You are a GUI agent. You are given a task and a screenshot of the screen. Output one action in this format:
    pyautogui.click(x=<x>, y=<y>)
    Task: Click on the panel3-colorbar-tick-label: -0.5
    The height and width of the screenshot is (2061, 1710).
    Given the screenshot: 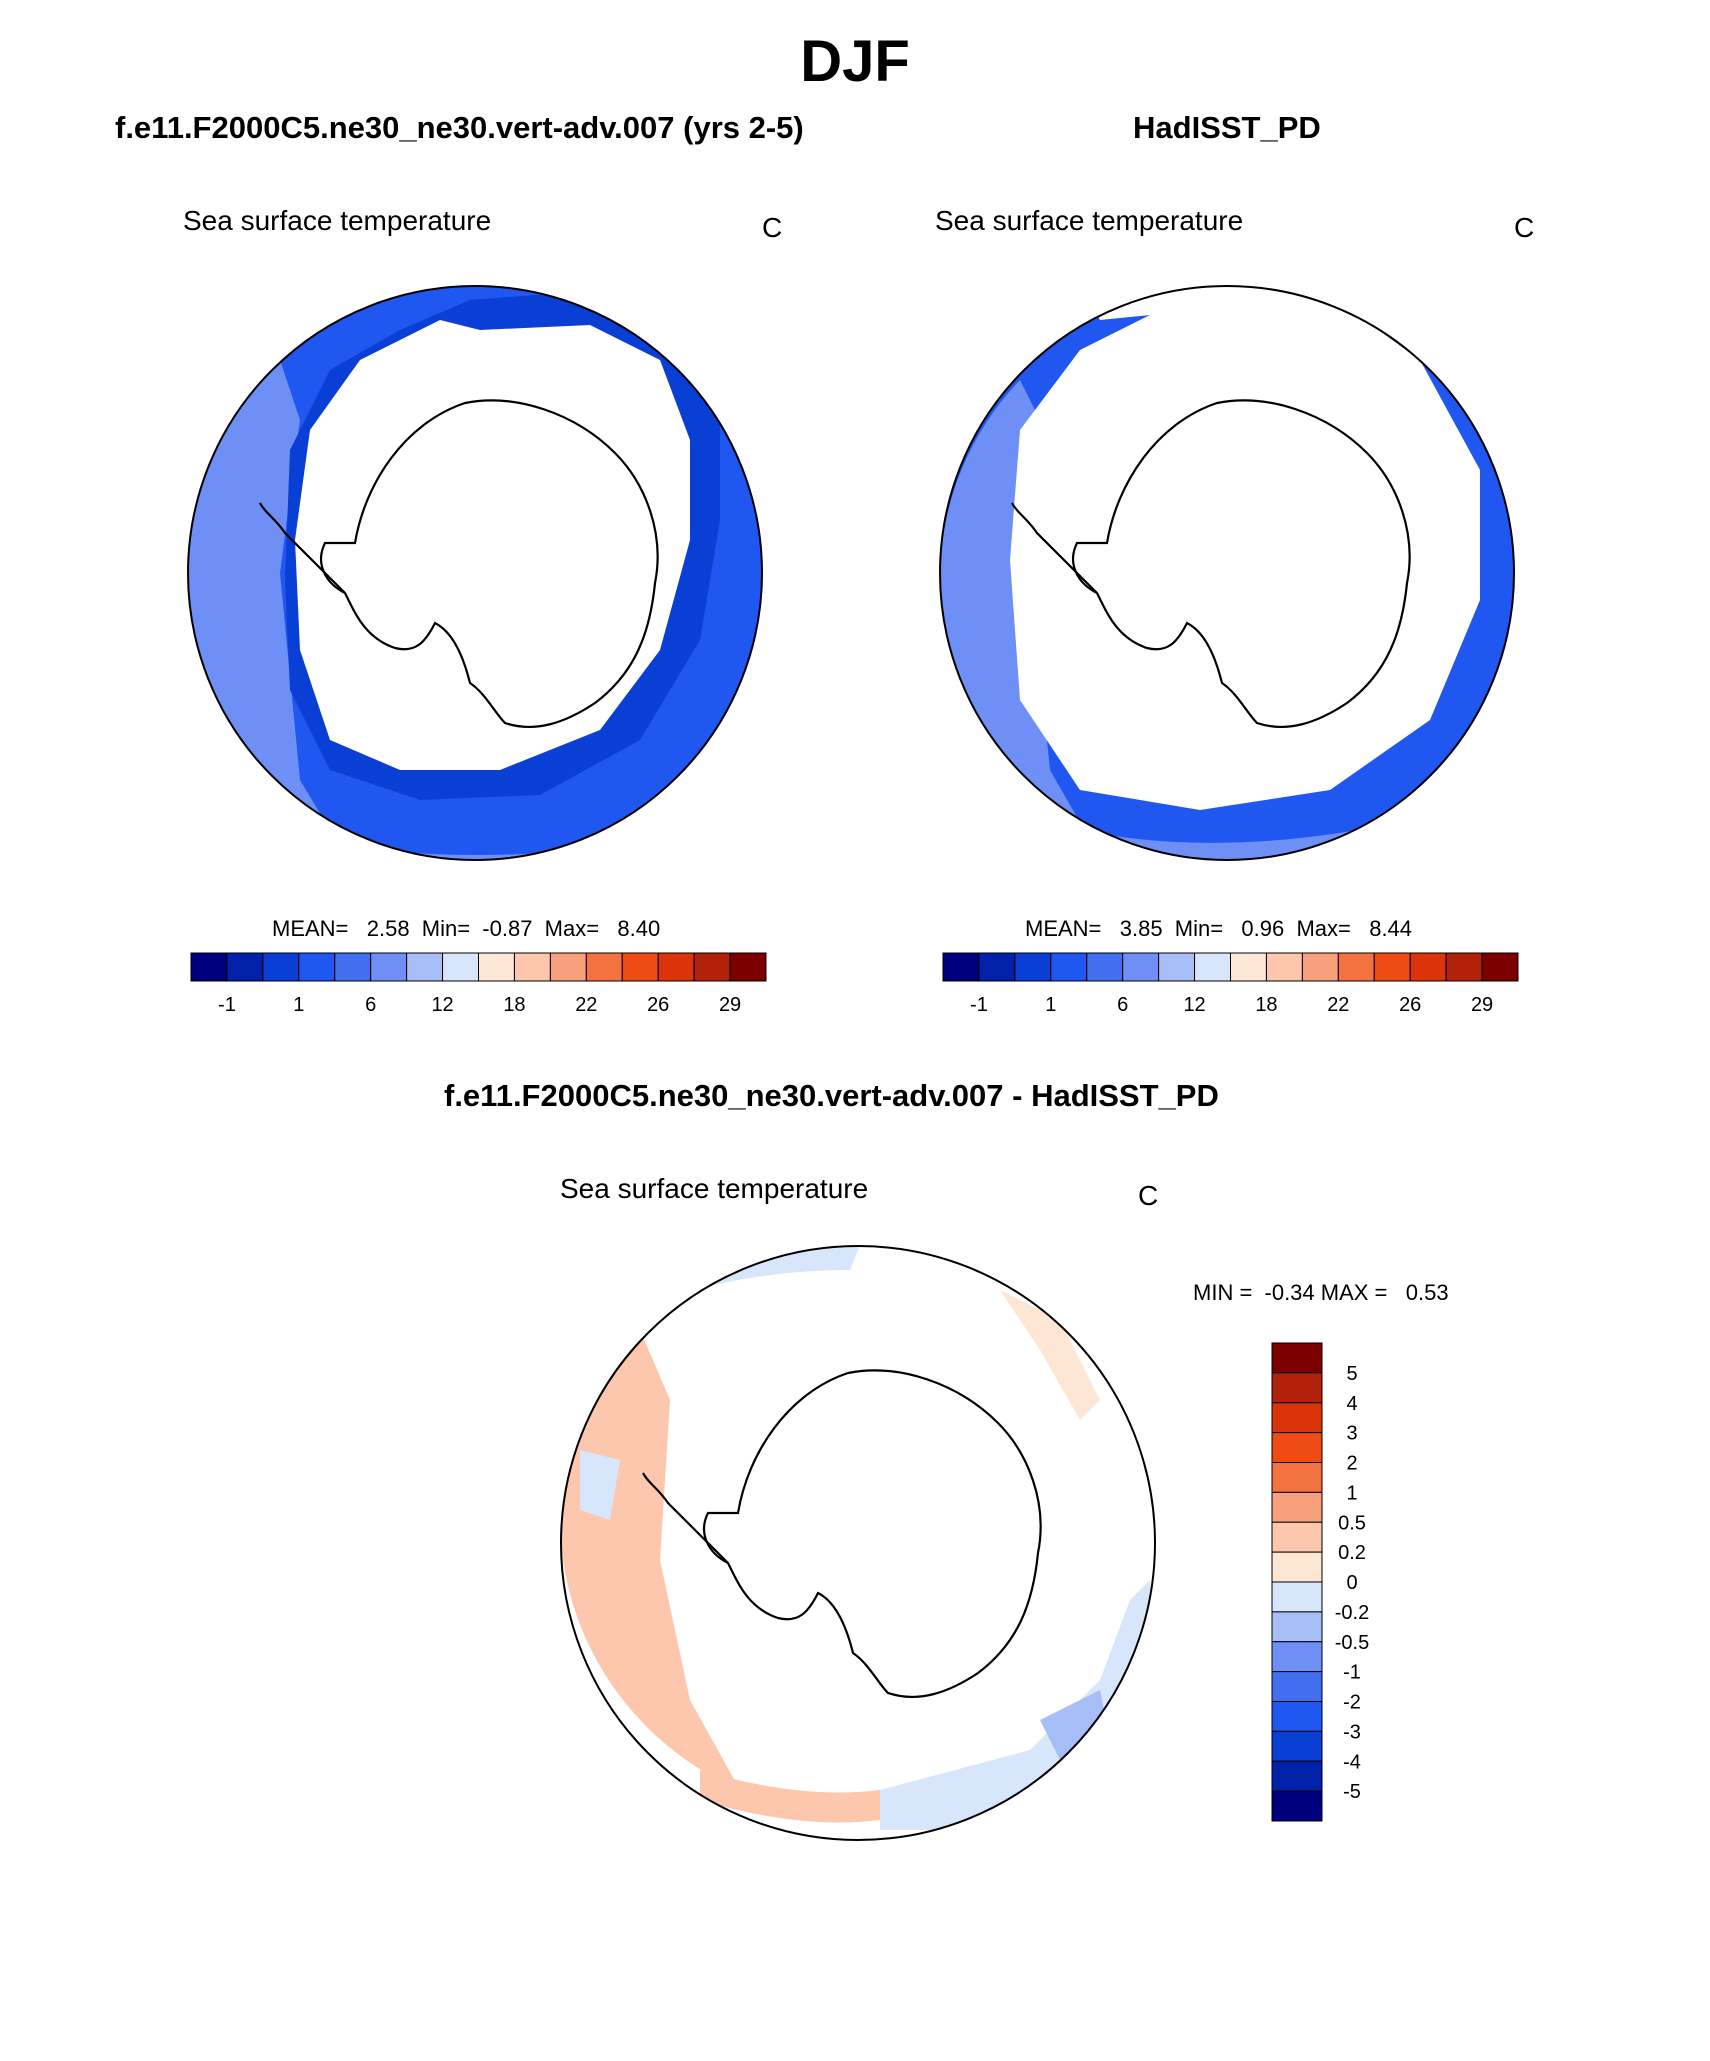 What is the action you would take?
    pyautogui.click(x=1352, y=1643)
    